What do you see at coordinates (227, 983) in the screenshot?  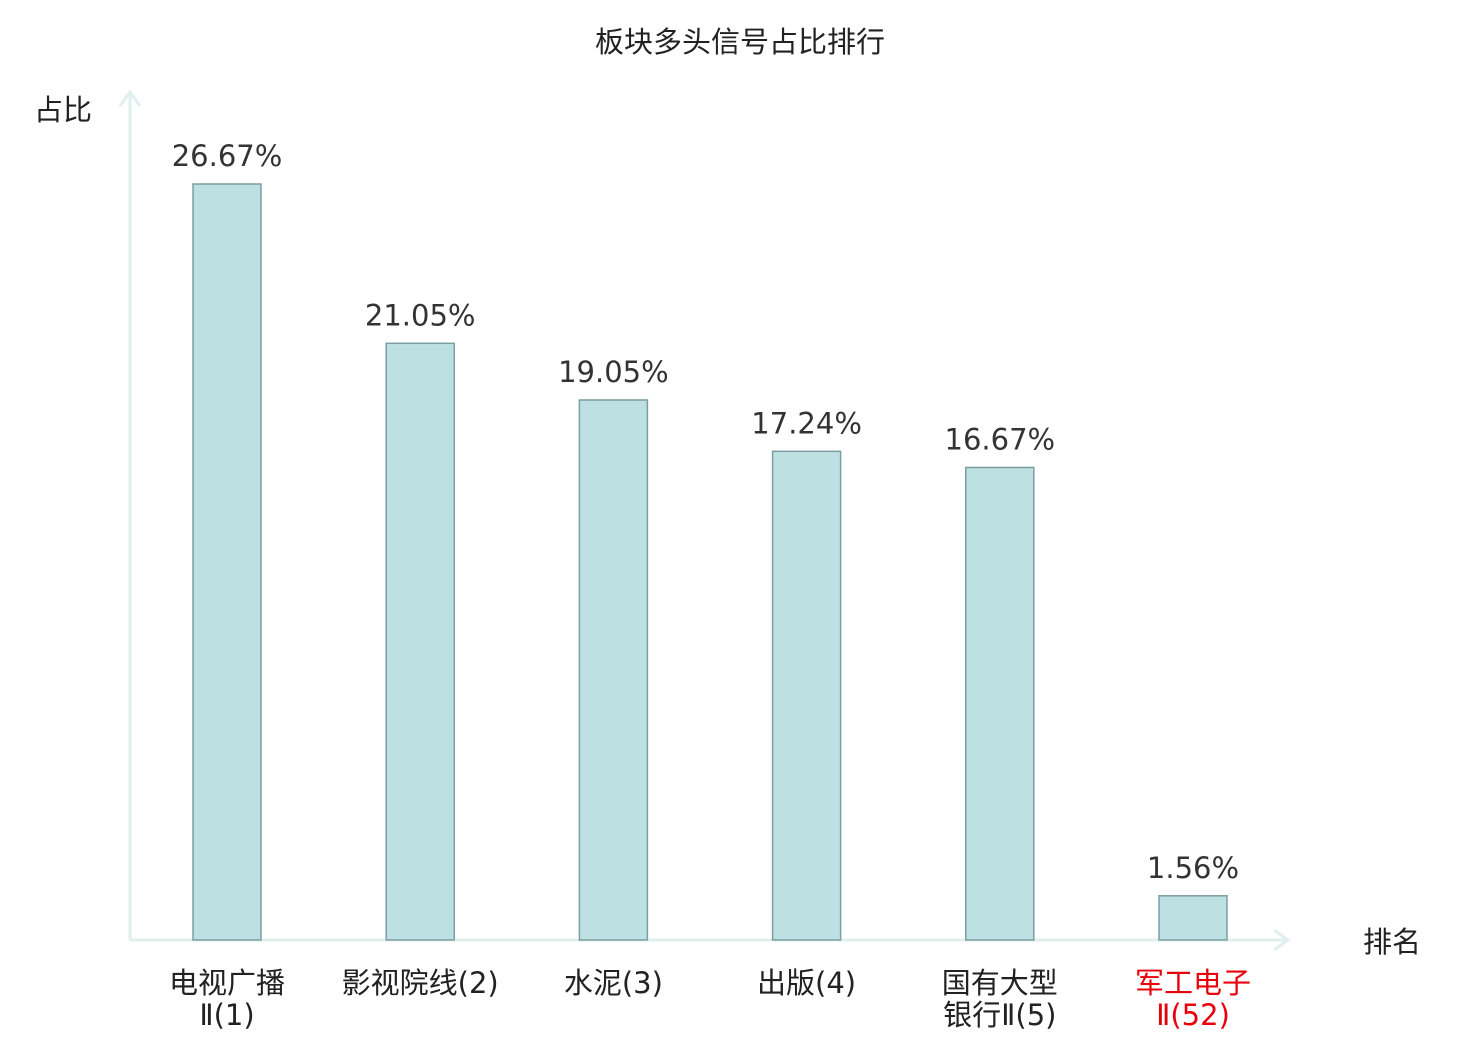 I see `category-label-line: 电视广播` at bounding box center [227, 983].